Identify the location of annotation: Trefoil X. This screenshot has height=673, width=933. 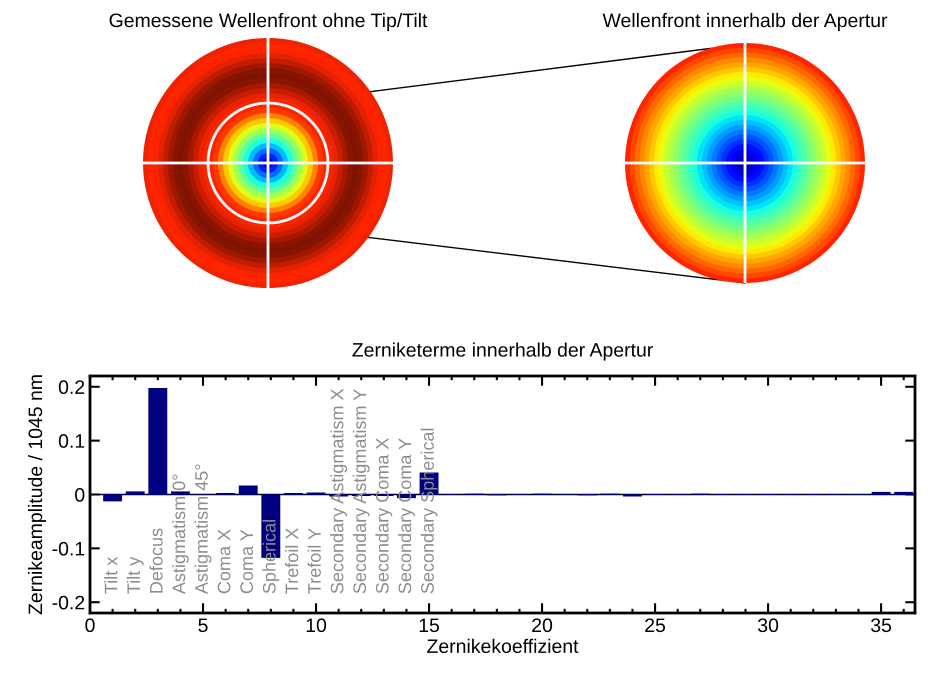
(291, 561).